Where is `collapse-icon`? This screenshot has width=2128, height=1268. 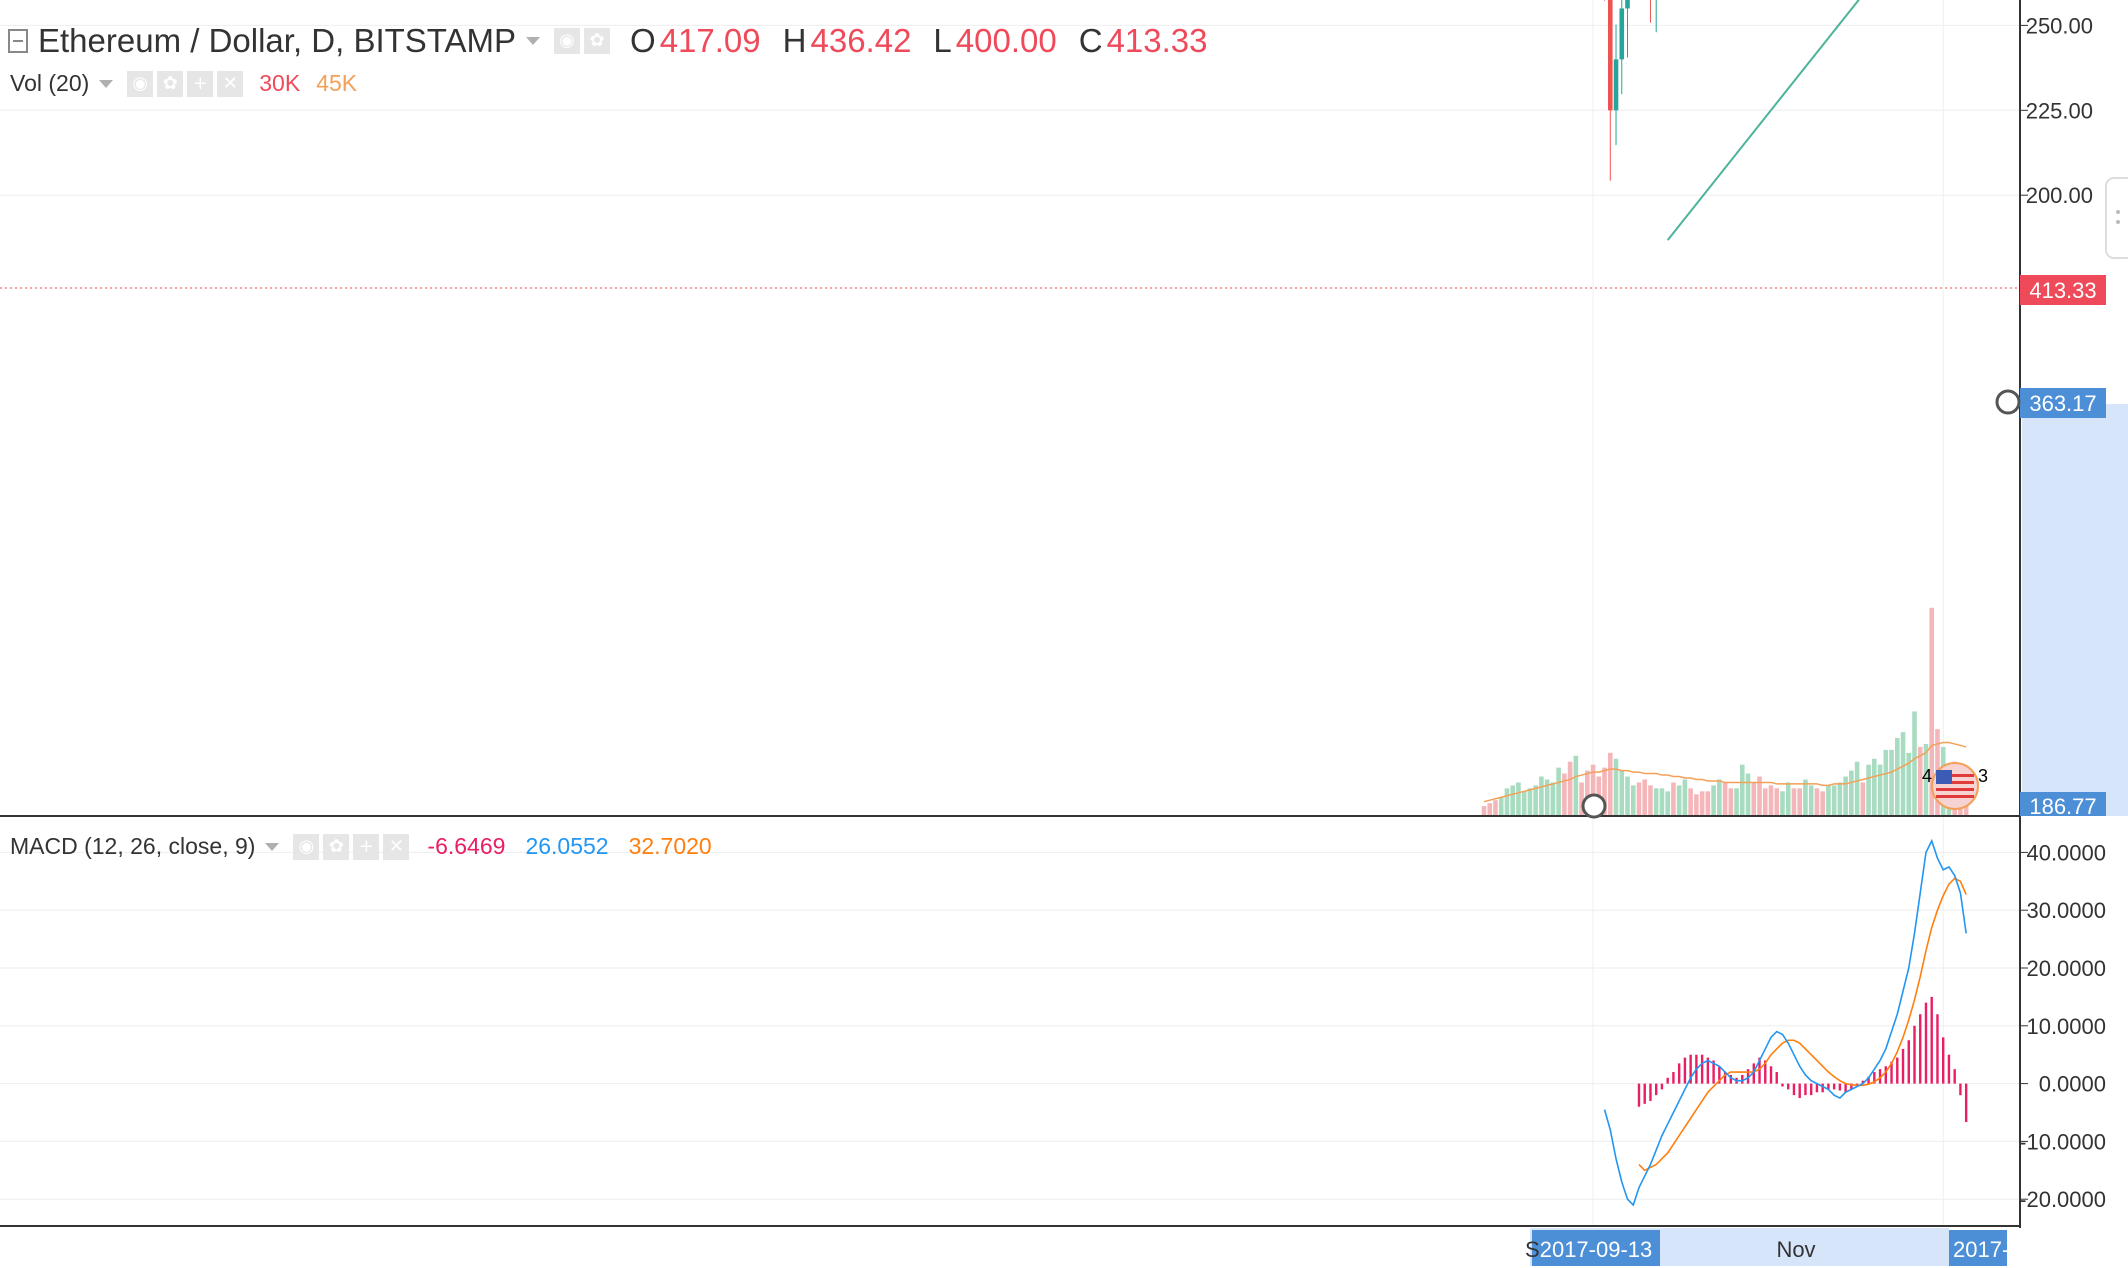 collapse-icon is located at coordinates (18, 41).